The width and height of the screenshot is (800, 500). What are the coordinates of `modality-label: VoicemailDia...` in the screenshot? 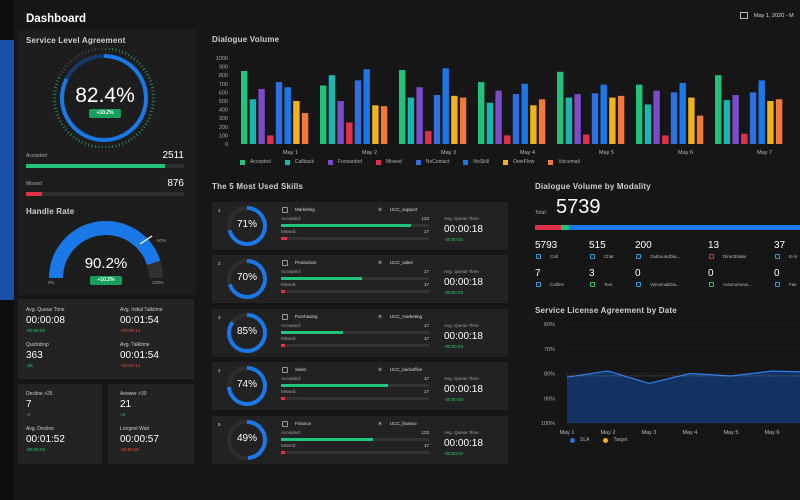 It's located at (665, 284).